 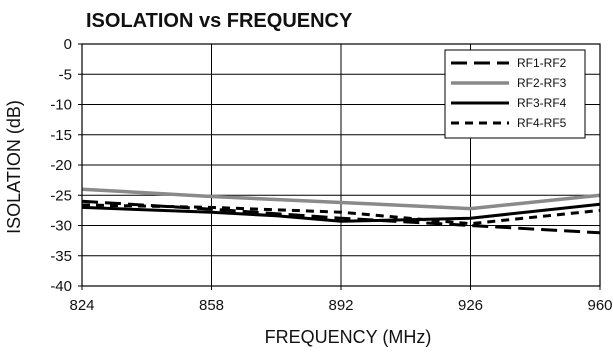 I want to click on series-line-rf2-rf3, so click(x=341, y=199).